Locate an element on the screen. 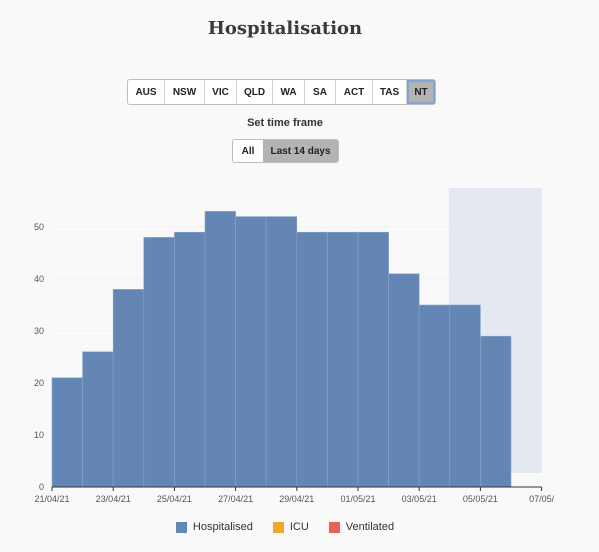 This screenshot has width=599, height=552. legend-label: Hospitalised is located at coordinates (222, 527).